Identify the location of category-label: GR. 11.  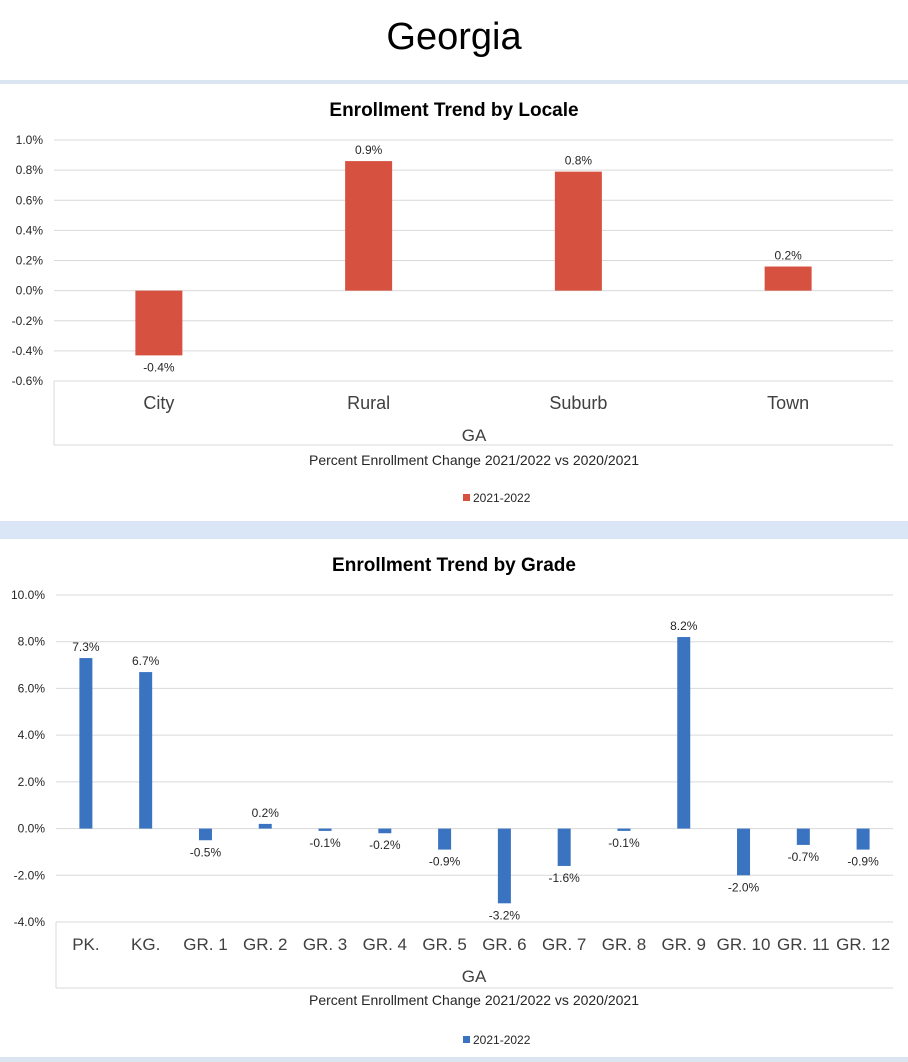
(803, 944).